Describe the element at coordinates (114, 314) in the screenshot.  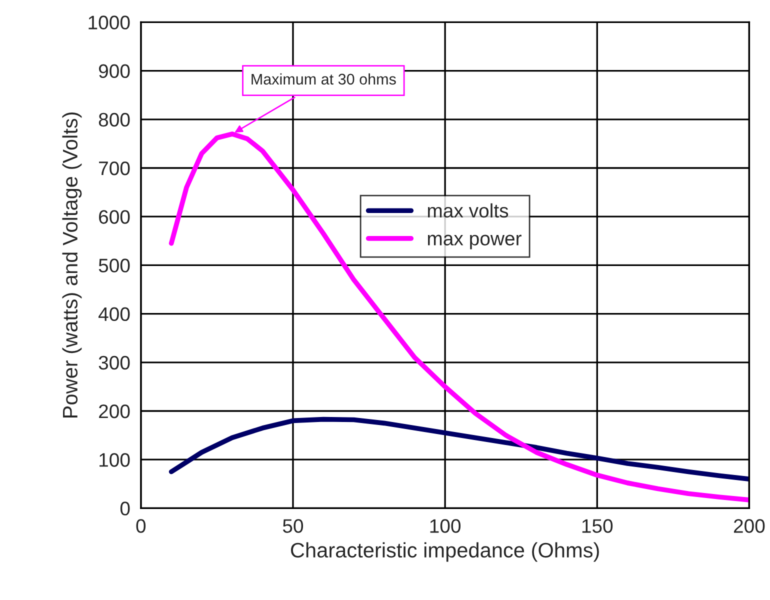
I see `y-tick-label: 400` at that location.